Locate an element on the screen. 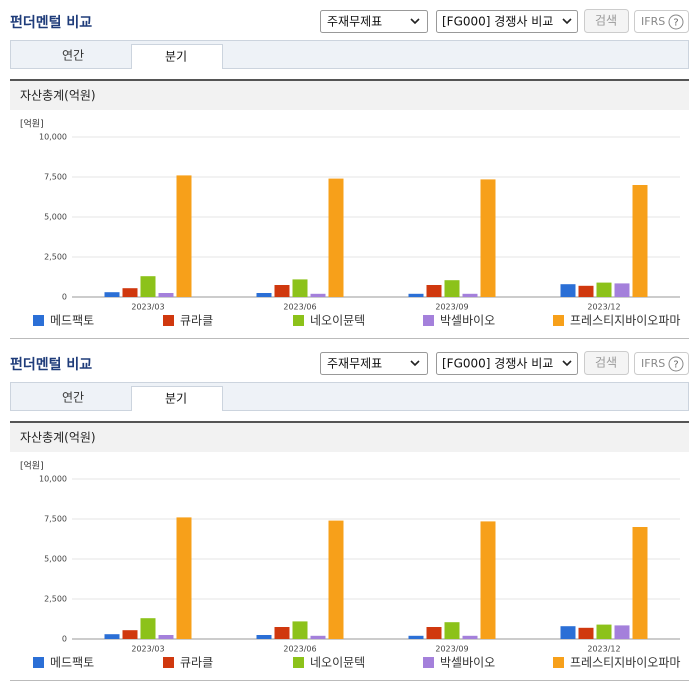  legend-label: 네오이뮨텍 is located at coordinates (337, 663).